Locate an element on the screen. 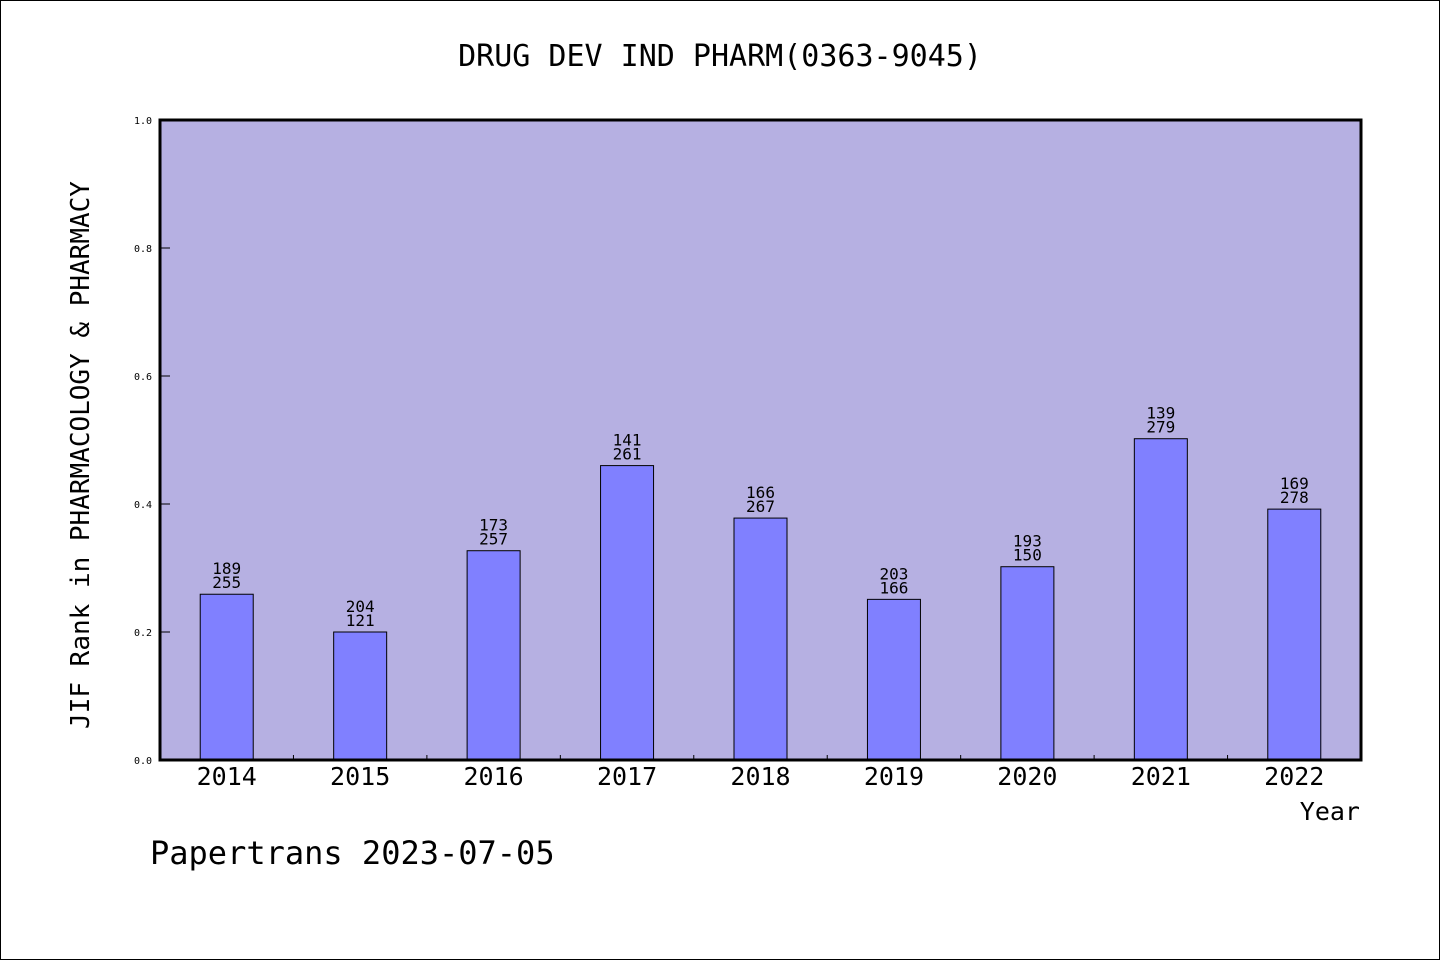 This screenshot has height=960, width=1440. x-axis-ticks: 2014 2015 2016 2017 2018 2019 2020 2021 2022 is located at coordinates (760, 773).